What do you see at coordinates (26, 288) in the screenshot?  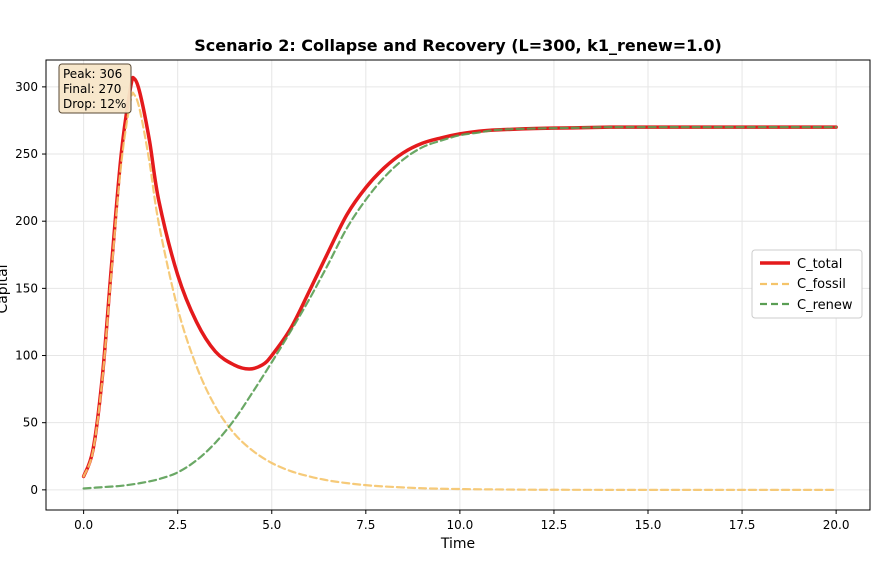 I see `y-tick-label: 150` at bounding box center [26, 288].